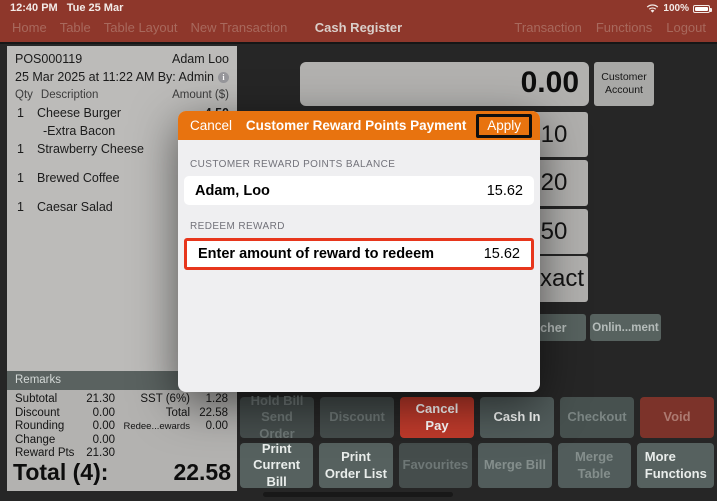 This screenshot has height=501, width=717. I want to click on hold-bill-send-order-button: Hold Bill Send Order, so click(277, 417).